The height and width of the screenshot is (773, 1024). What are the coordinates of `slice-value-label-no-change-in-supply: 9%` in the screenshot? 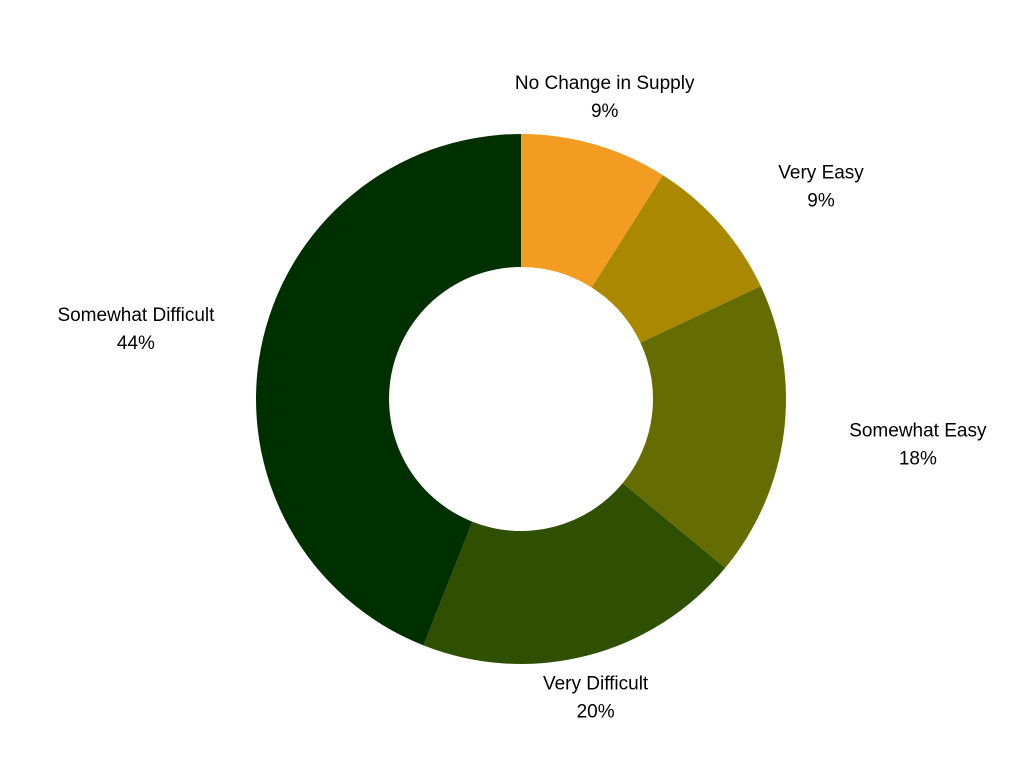 It's located at (605, 111).